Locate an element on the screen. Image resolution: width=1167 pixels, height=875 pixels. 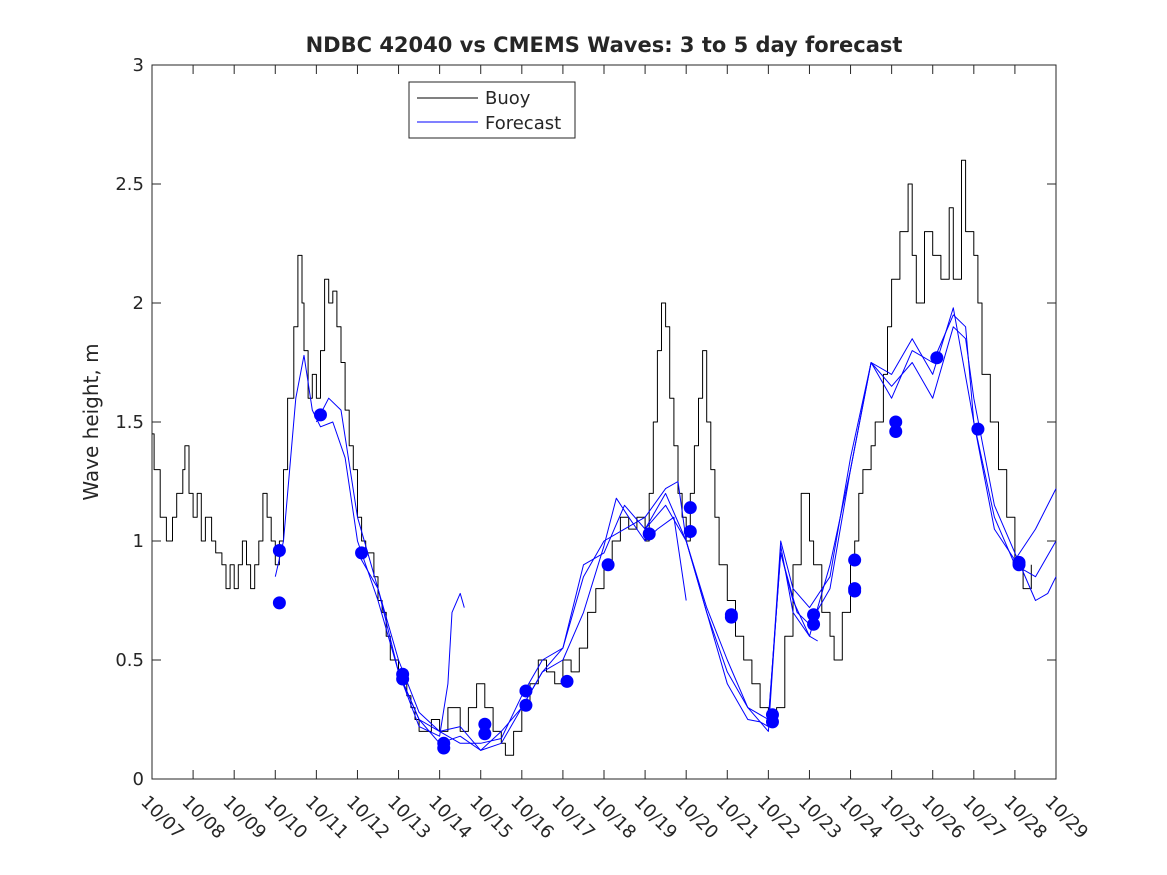
y-tick-label: 2 is located at coordinates (138, 303).